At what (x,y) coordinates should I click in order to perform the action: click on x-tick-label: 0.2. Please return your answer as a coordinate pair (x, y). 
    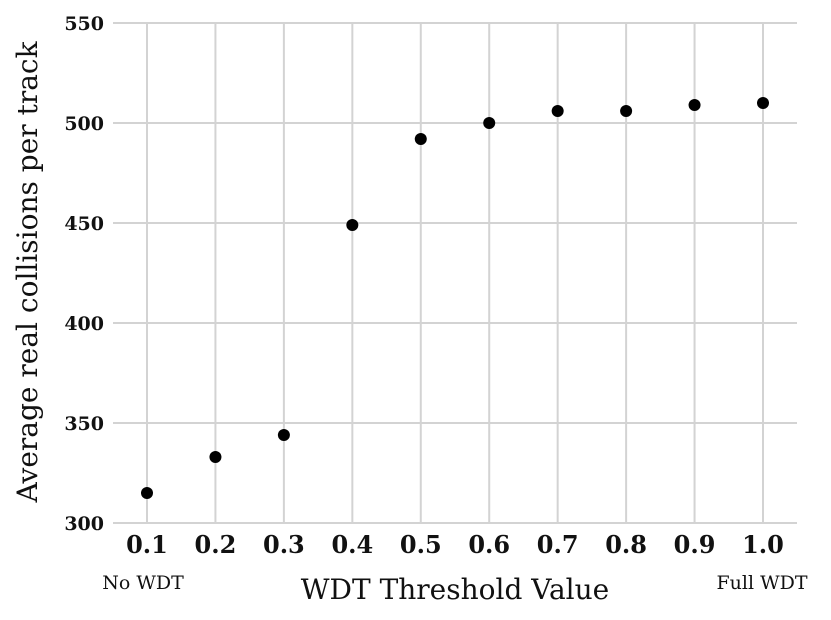
    Looking at the image, I should click on (216, 544).